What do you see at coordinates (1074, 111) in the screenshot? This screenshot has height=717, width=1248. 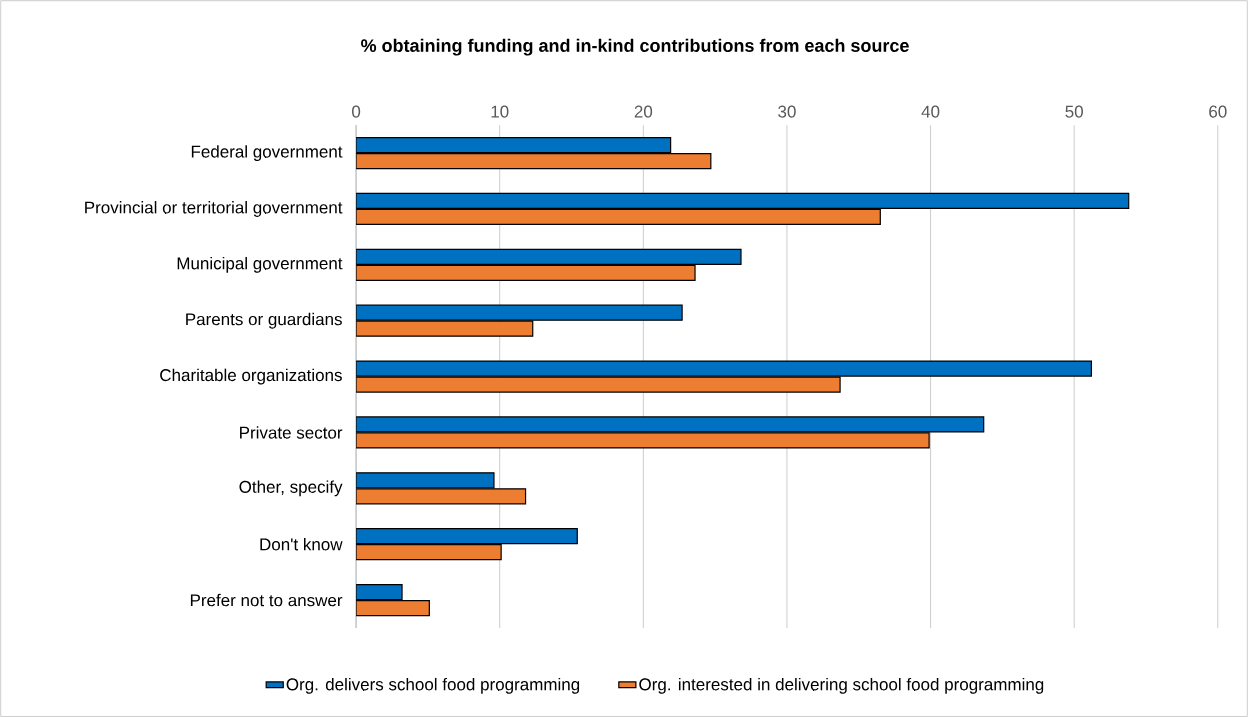 I see `x-tick-label: 50` at bounding box center [1074, 111].